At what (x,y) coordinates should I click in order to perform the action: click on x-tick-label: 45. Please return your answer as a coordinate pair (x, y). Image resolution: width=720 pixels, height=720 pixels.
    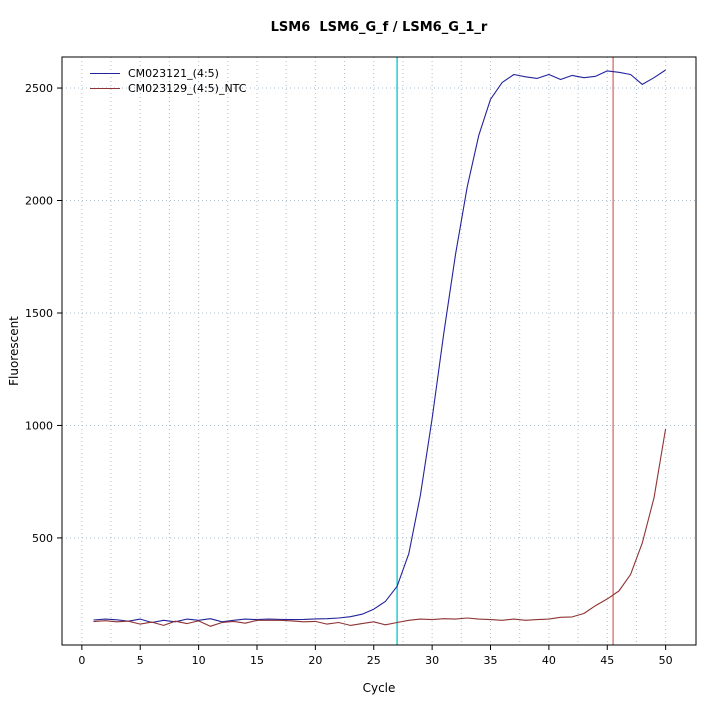
    Looking at the image, I should click on (607, 660).